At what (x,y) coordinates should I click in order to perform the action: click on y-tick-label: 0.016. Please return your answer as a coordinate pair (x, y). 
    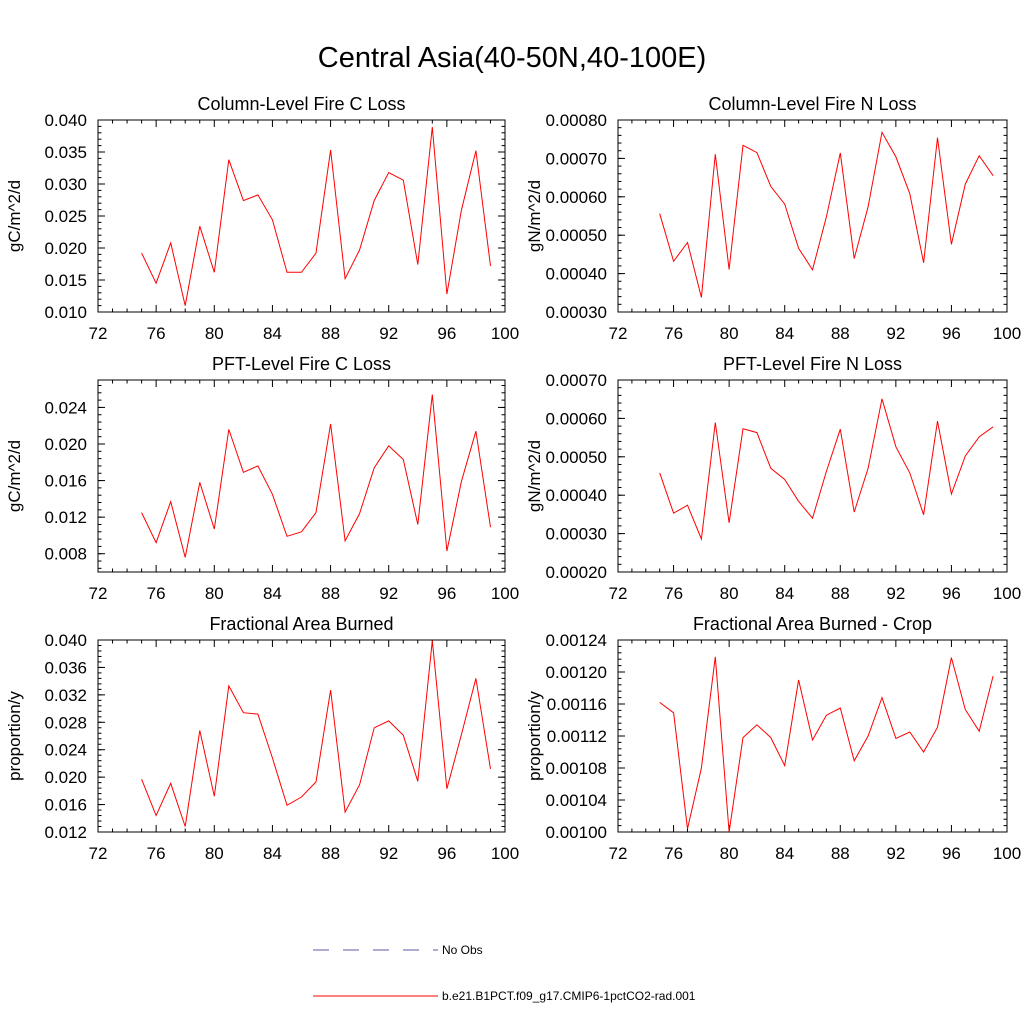
    Looking at the image, I should click on (65, 481).